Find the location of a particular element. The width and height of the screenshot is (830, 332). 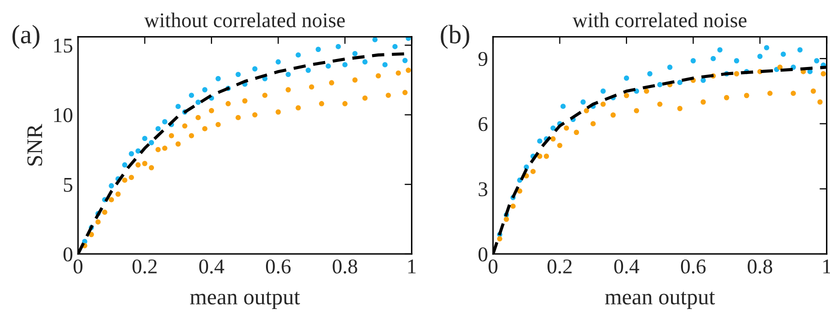

y-tick-label: 3 is located at coordinates (483, 189).